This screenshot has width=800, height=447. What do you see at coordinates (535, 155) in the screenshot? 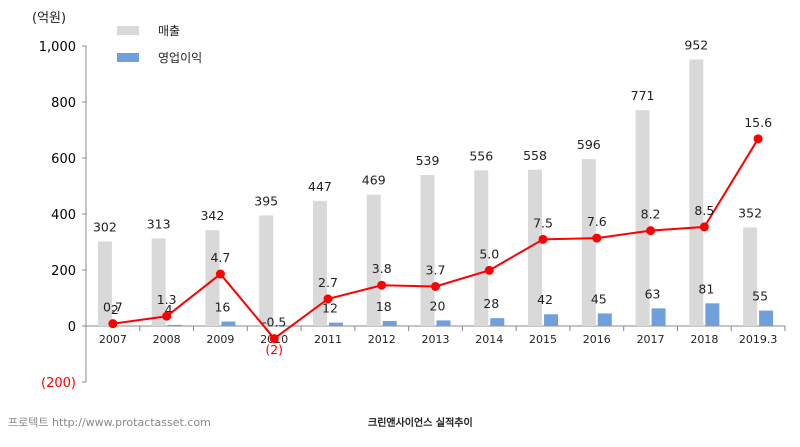
I see `sales-data-label: 558` at bounding box center [535, 155].